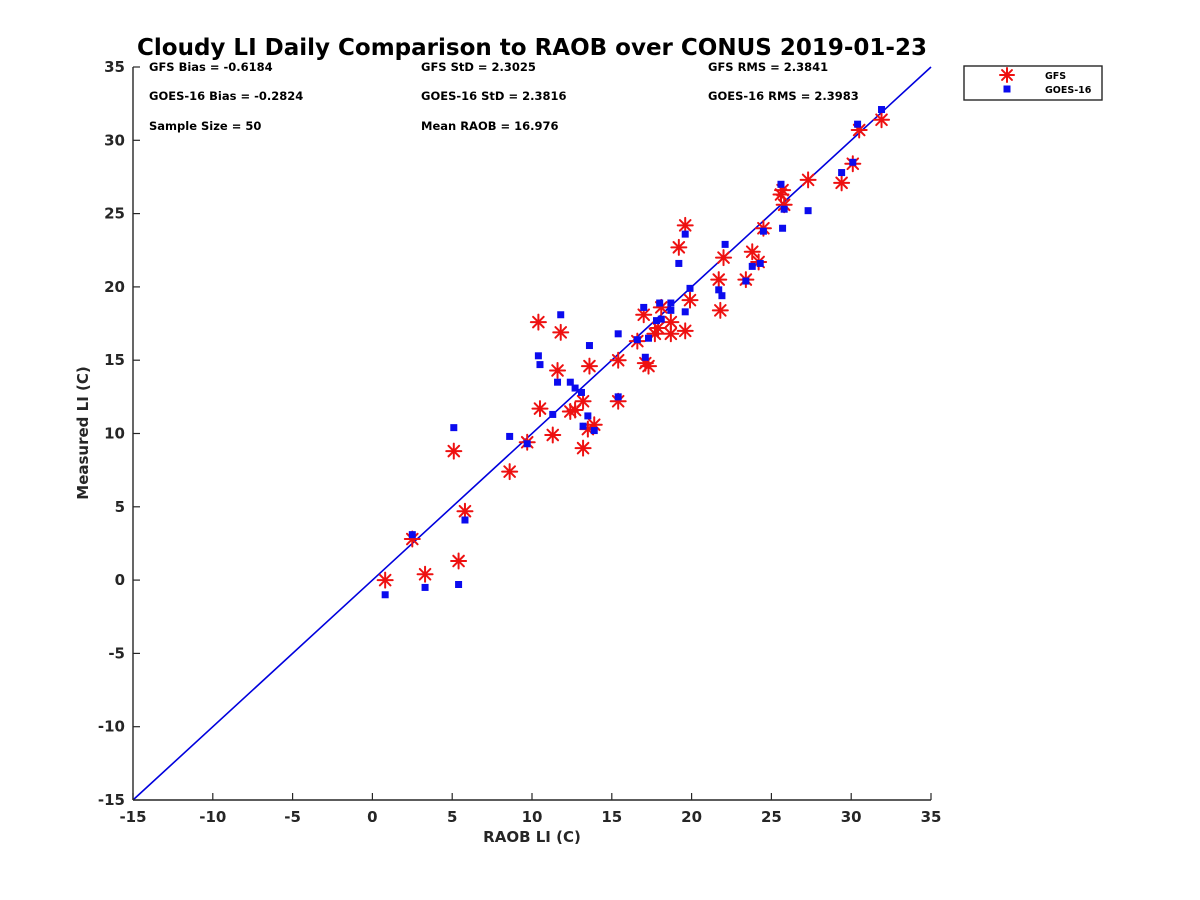  I want to click on stat-label: Sample Size = 50, so click(205, 126).